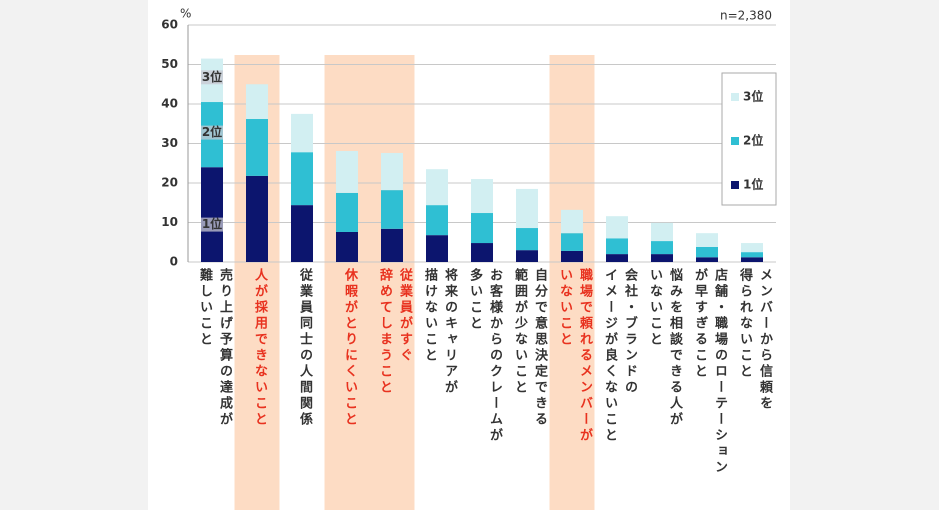  I want to click on x-tick-label: 会社・ブランドの イメージが良くないこと, so click(619, 356).